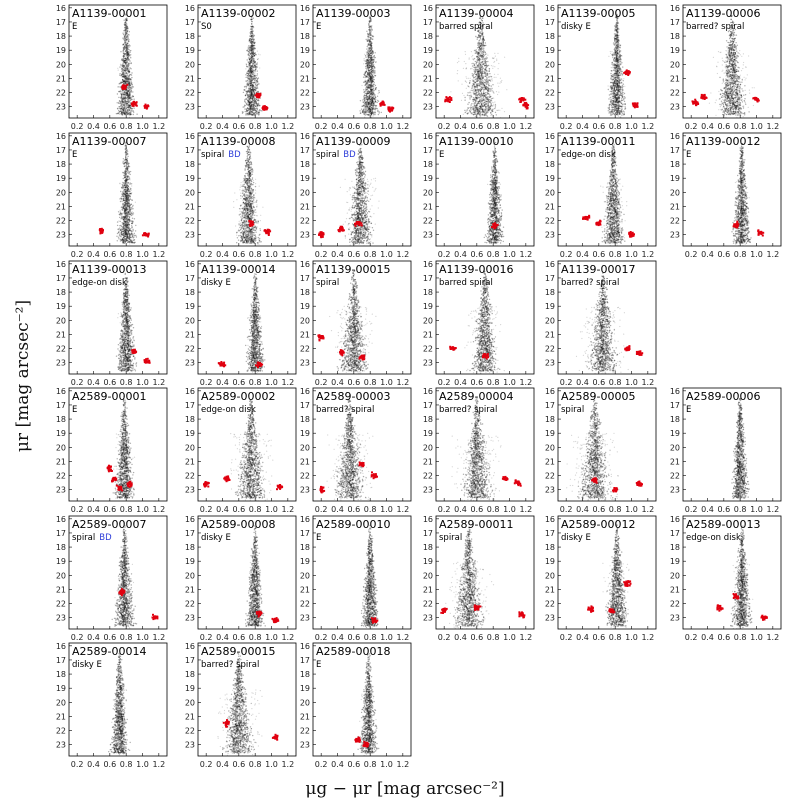 Image resolution: width=789 pixels, height=811 pixels. What do you see at coordinates (206, 27) in the screenshot?
I see `panel-morphology: S0` at bounding box center [206, 27].